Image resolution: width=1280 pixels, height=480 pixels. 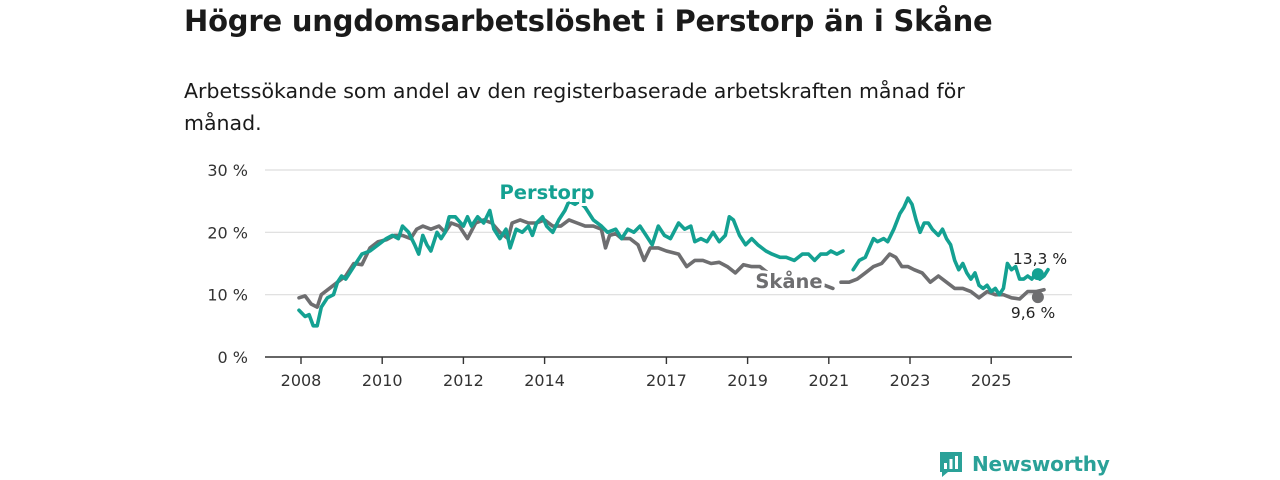 I want to click on newsworthy-brand: Newsworthy, so click(x=1024, y=464).